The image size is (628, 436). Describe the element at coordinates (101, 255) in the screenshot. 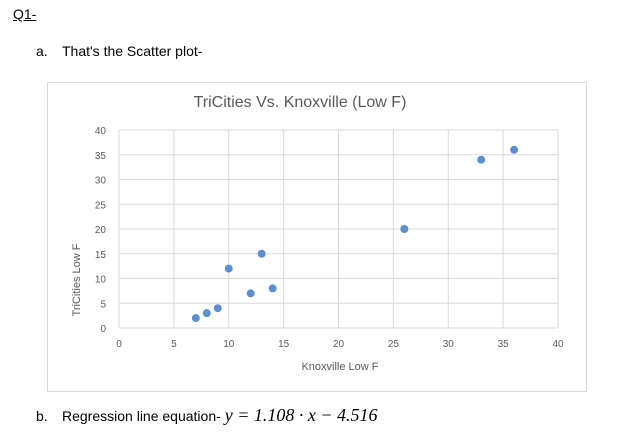

I see `y-tick-label: 15` at that location.